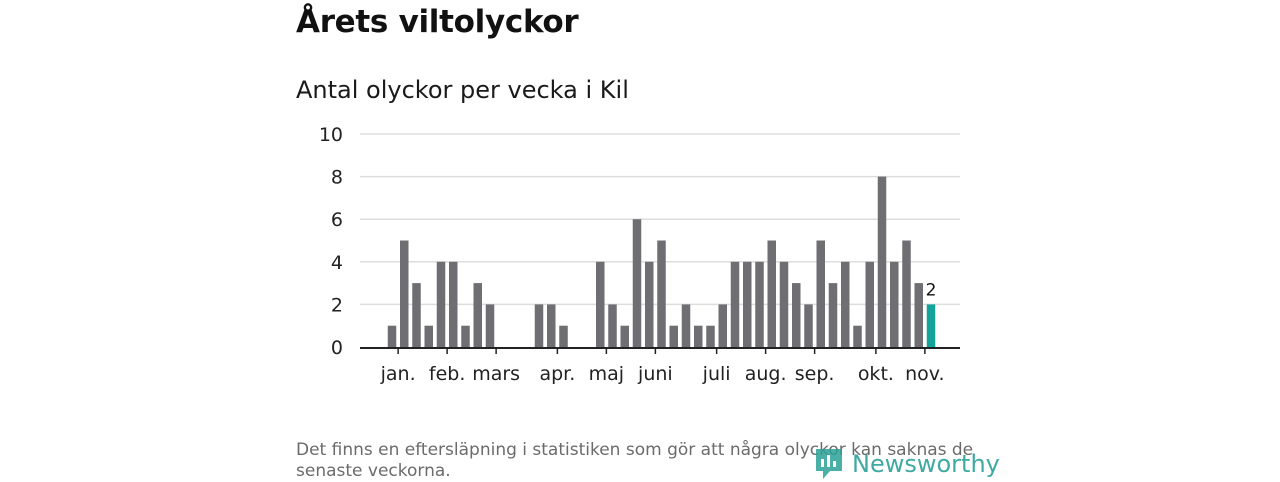 Image resolution: width=1280 pixels, height=482 pixels. Describe the element at coordinates (557, 374) in the screenshot. I see `month-label: apr.` at that location.